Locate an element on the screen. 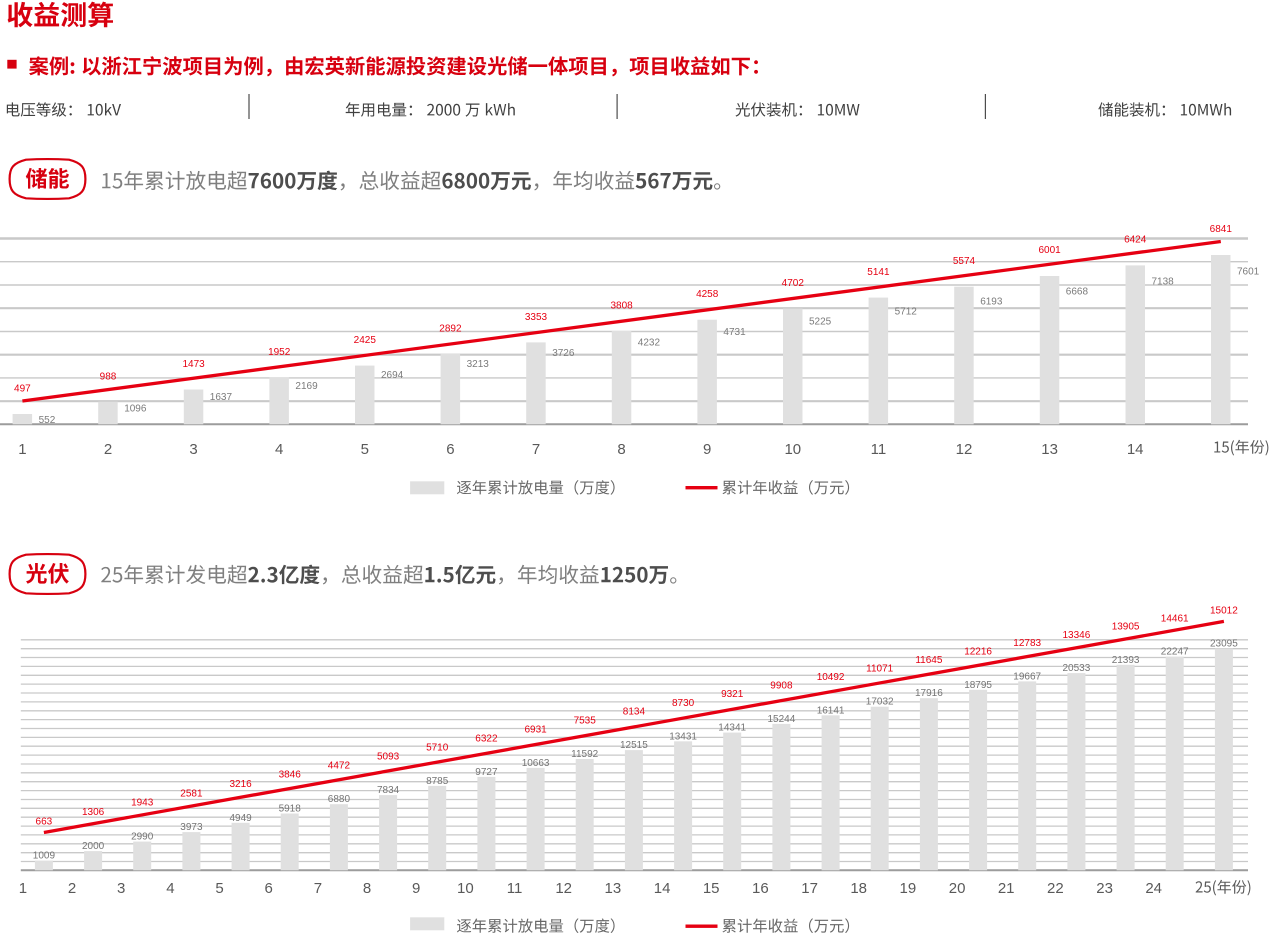  svg-text: 14341 is located at coordinates (732, 728).